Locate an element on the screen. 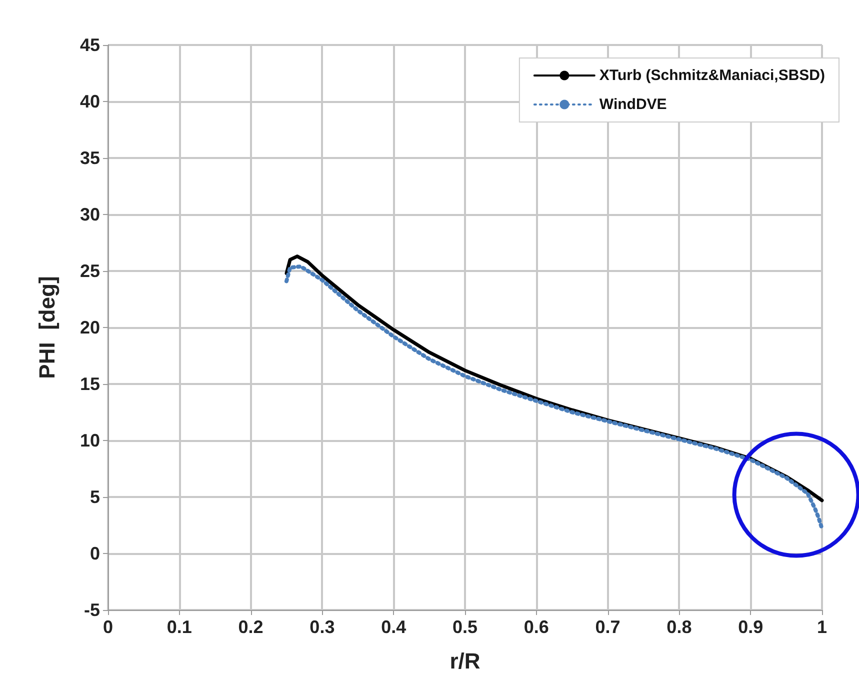 The image size is (859, 691). legend-label: WindDVE is located at coordinates (633, 104).